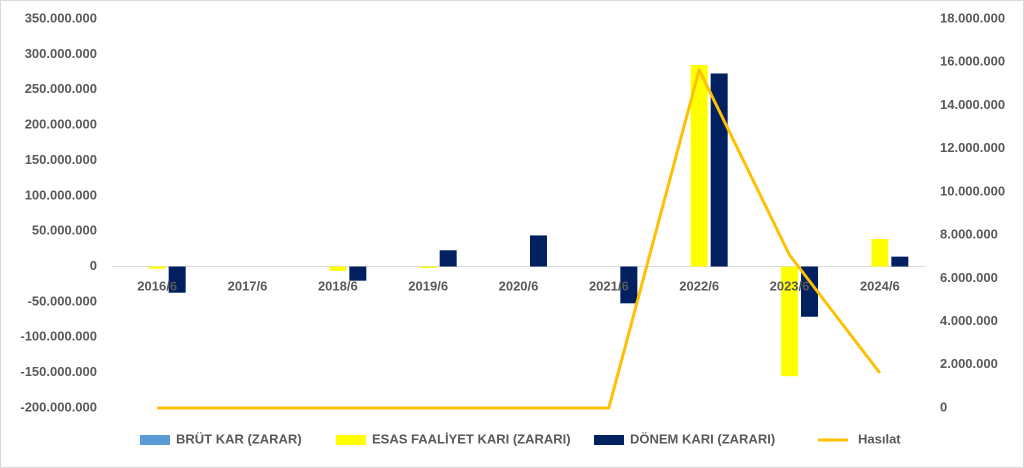 Image resolution: width=1024 pixels, height=468 pixels. Describe the element at coordinates (58, 371) in the screenshot. I see `y-tick-label: -150.000.000` at that location.